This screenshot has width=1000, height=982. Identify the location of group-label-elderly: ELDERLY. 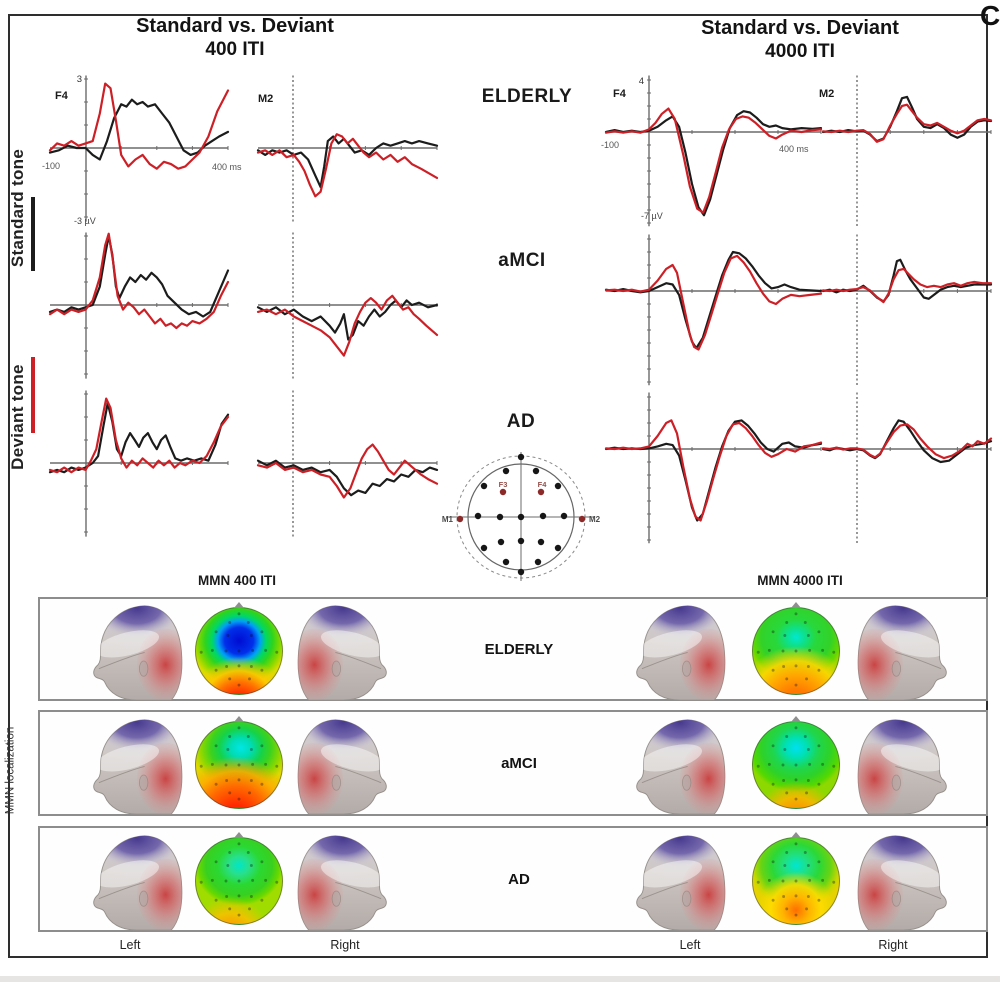
(527, 96).